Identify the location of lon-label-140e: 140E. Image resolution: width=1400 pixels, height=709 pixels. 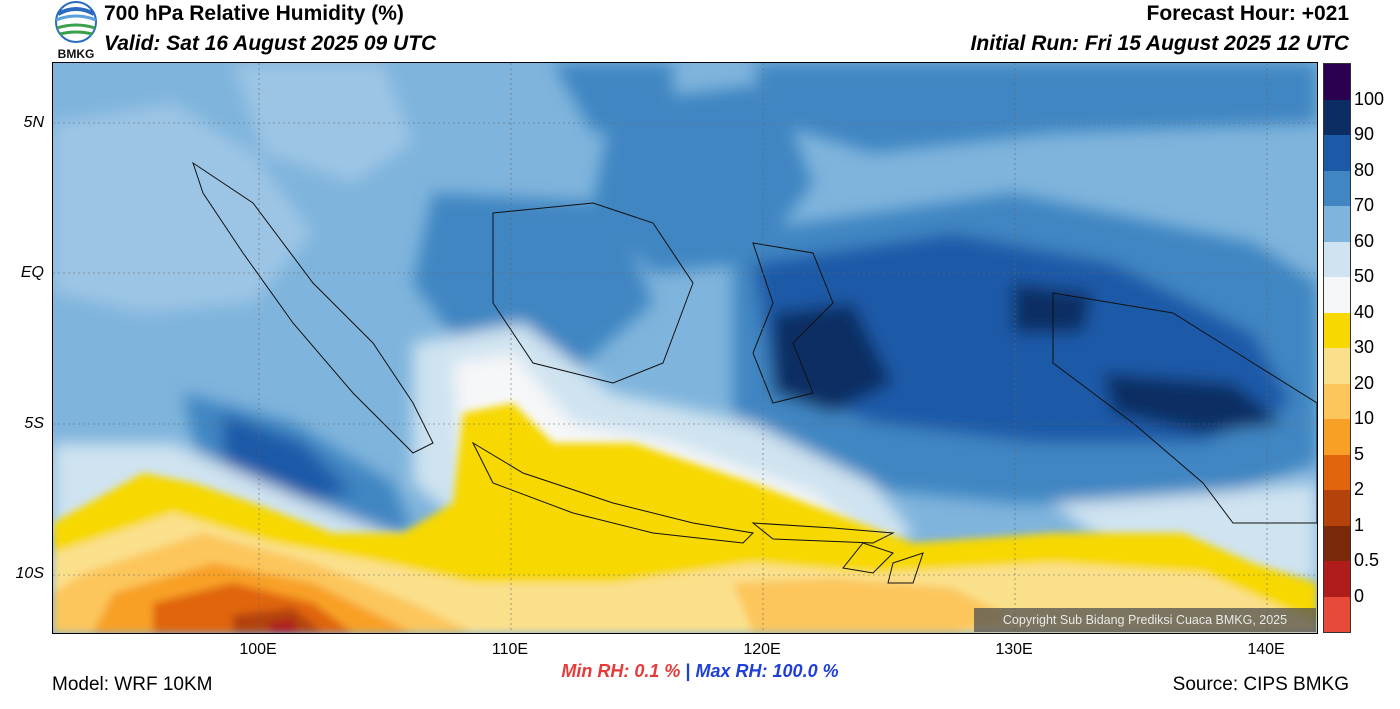
(1266, 649).